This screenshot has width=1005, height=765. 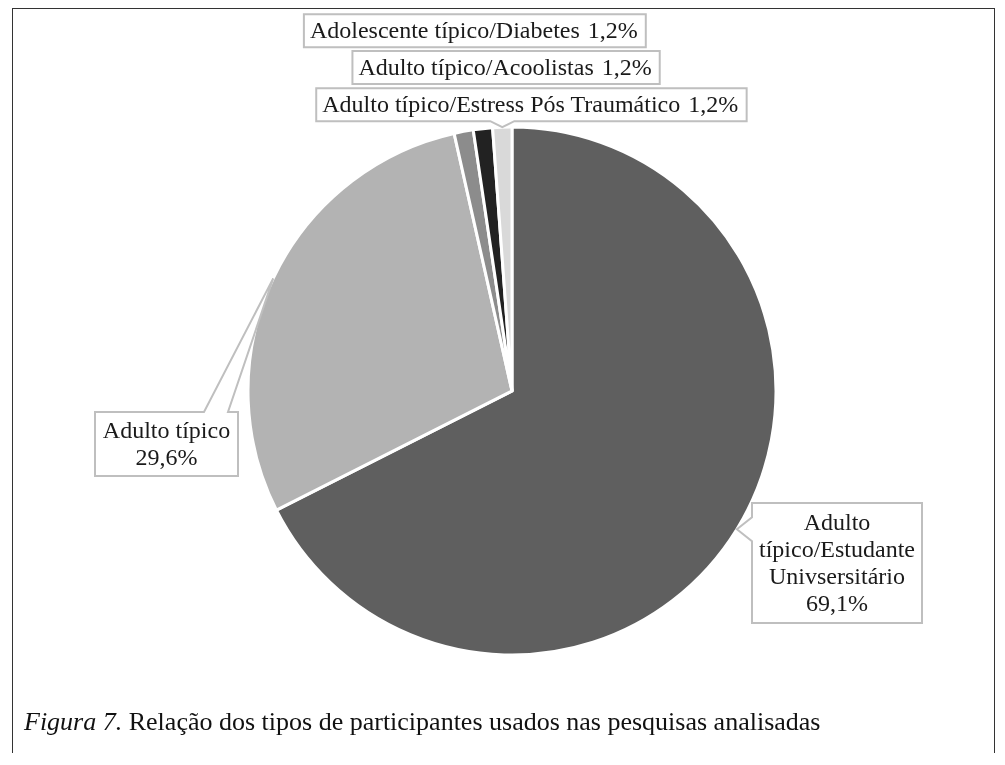 What do you see at coordinates (444, 30) in the screenshot?
I see `slice-label: Adolescente típico/Diabetes` at bounding box center [444, 30].